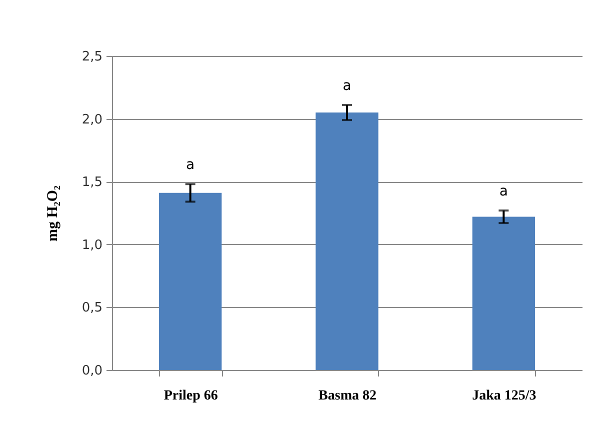  I want to click on y-tick-label: 0,5, so click(92, 308).